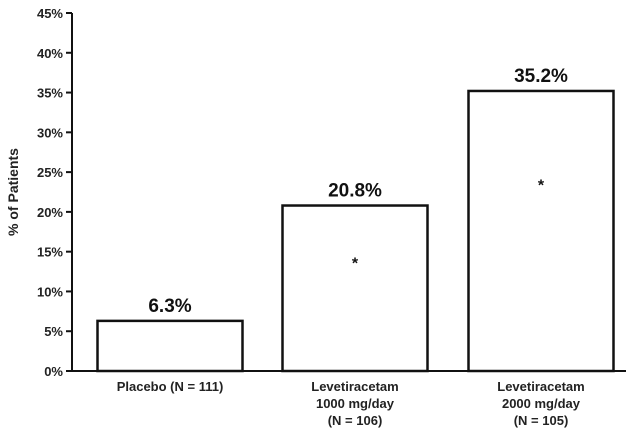 The image size is (640, 441). What do you see at coordinates (355, 403) in the screenshot?
I see `x-tick-label: 1000 mg/day` at bounding box center [355, 403].